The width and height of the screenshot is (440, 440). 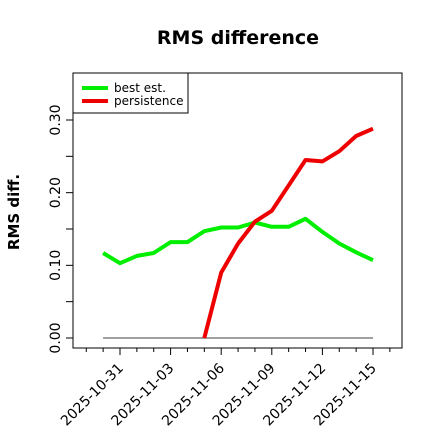 I want to click on legend: best est. persistence, so click(x=130, y=93).